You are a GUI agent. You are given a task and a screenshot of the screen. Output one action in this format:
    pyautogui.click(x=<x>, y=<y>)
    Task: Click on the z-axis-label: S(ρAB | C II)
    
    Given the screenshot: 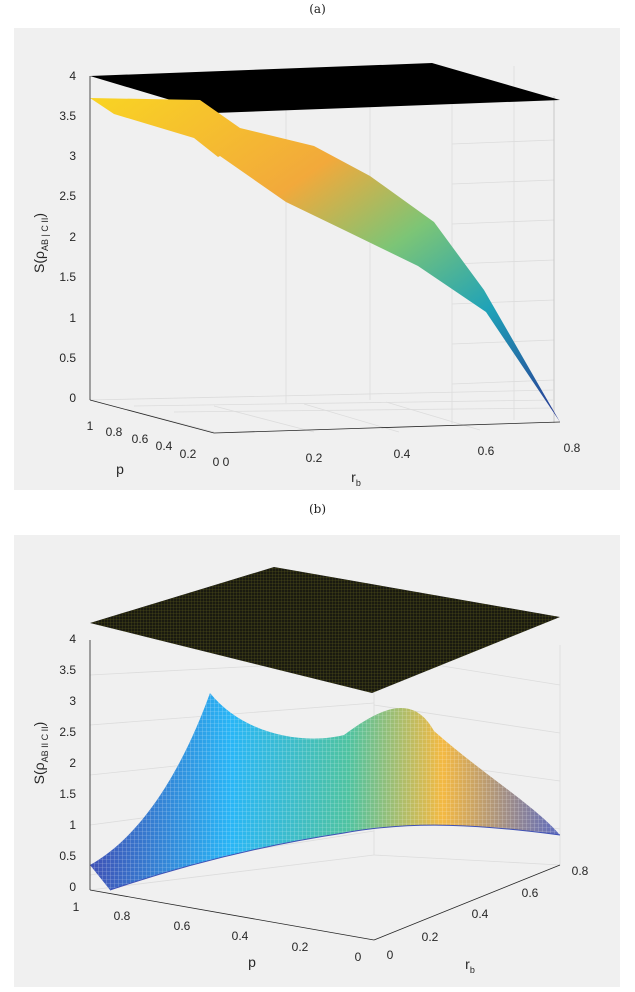 What is the action you would take?
    pyautogui.click(x=40, y=243)
    